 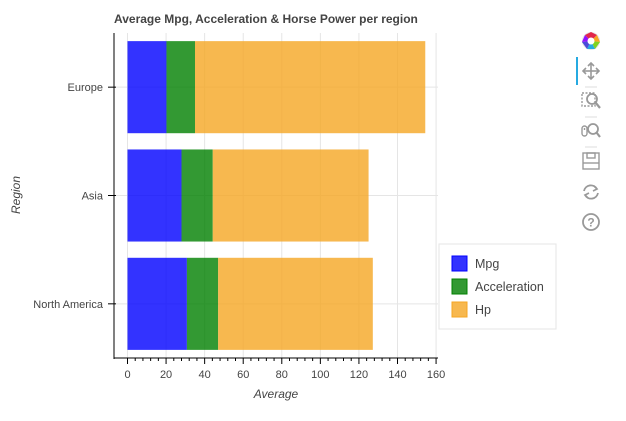 I want to click on bar-hp-europe, so click(x=310, y=87).